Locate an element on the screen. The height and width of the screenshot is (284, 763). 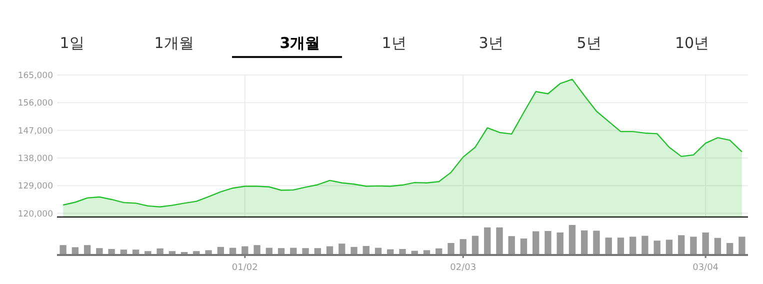
y-tick-label: 120,000 is located at coordinates (35, 214).